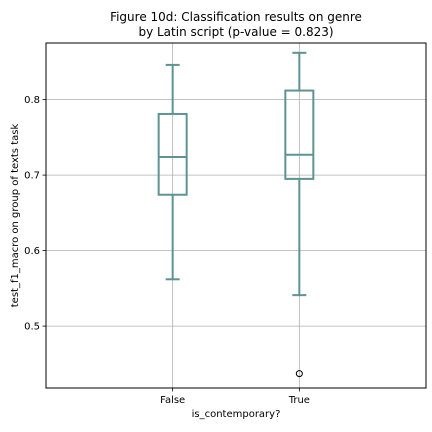  Describe the element at coordinates (236, 414) in the screenshot. I see `x-axis-label: is_contemporary?` at that location.